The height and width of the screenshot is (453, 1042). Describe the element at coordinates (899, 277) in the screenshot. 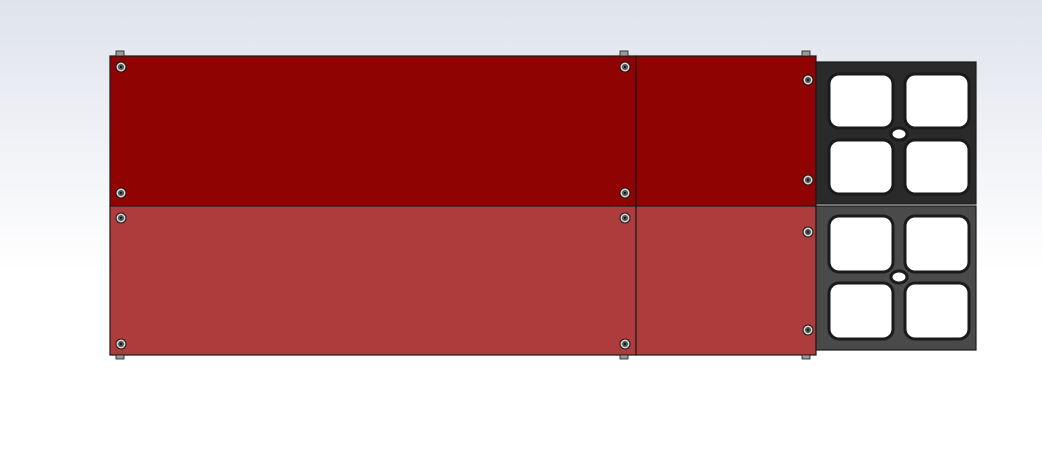

I see `lower-bracket-center-hole` at that location.